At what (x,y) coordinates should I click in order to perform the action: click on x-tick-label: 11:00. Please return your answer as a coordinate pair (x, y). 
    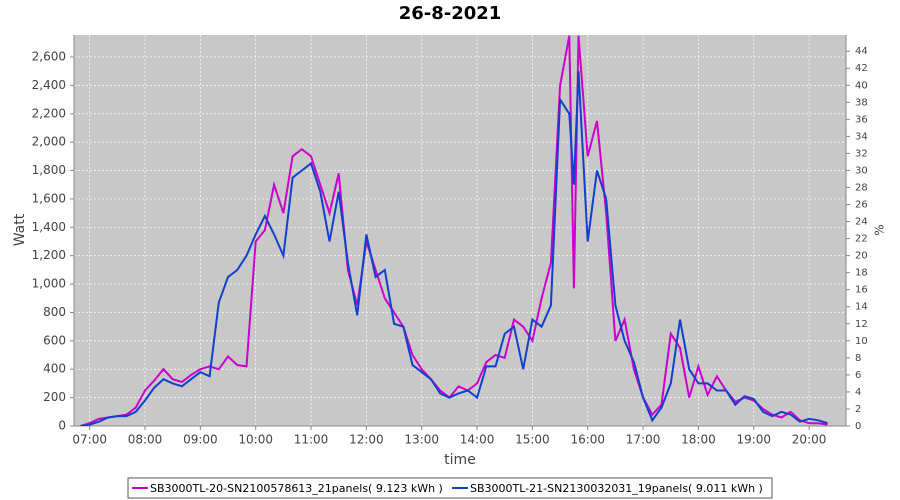
    Looking at the image, I should click on (311, 440).